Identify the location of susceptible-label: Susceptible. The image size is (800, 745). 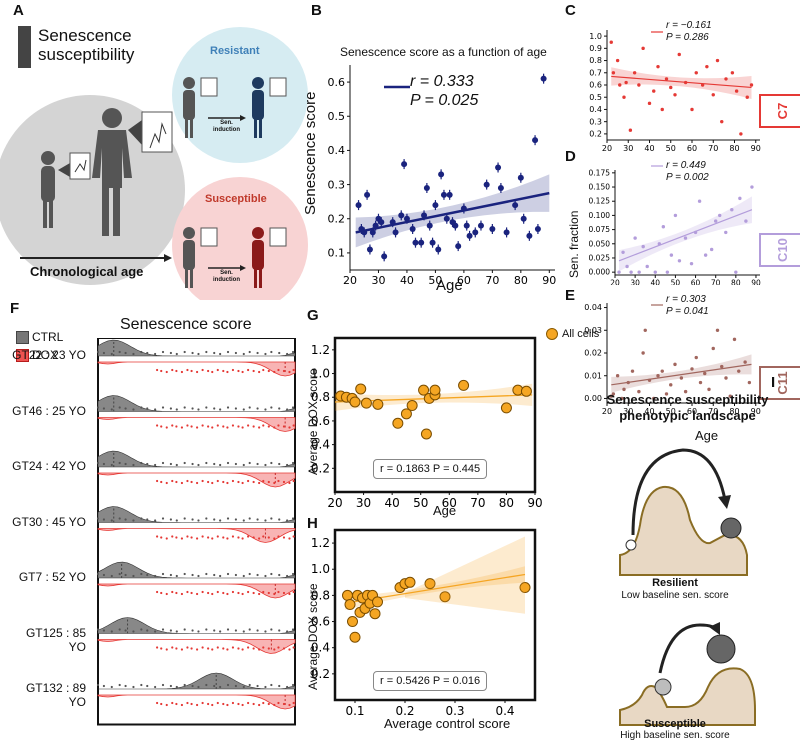
(236, 199).